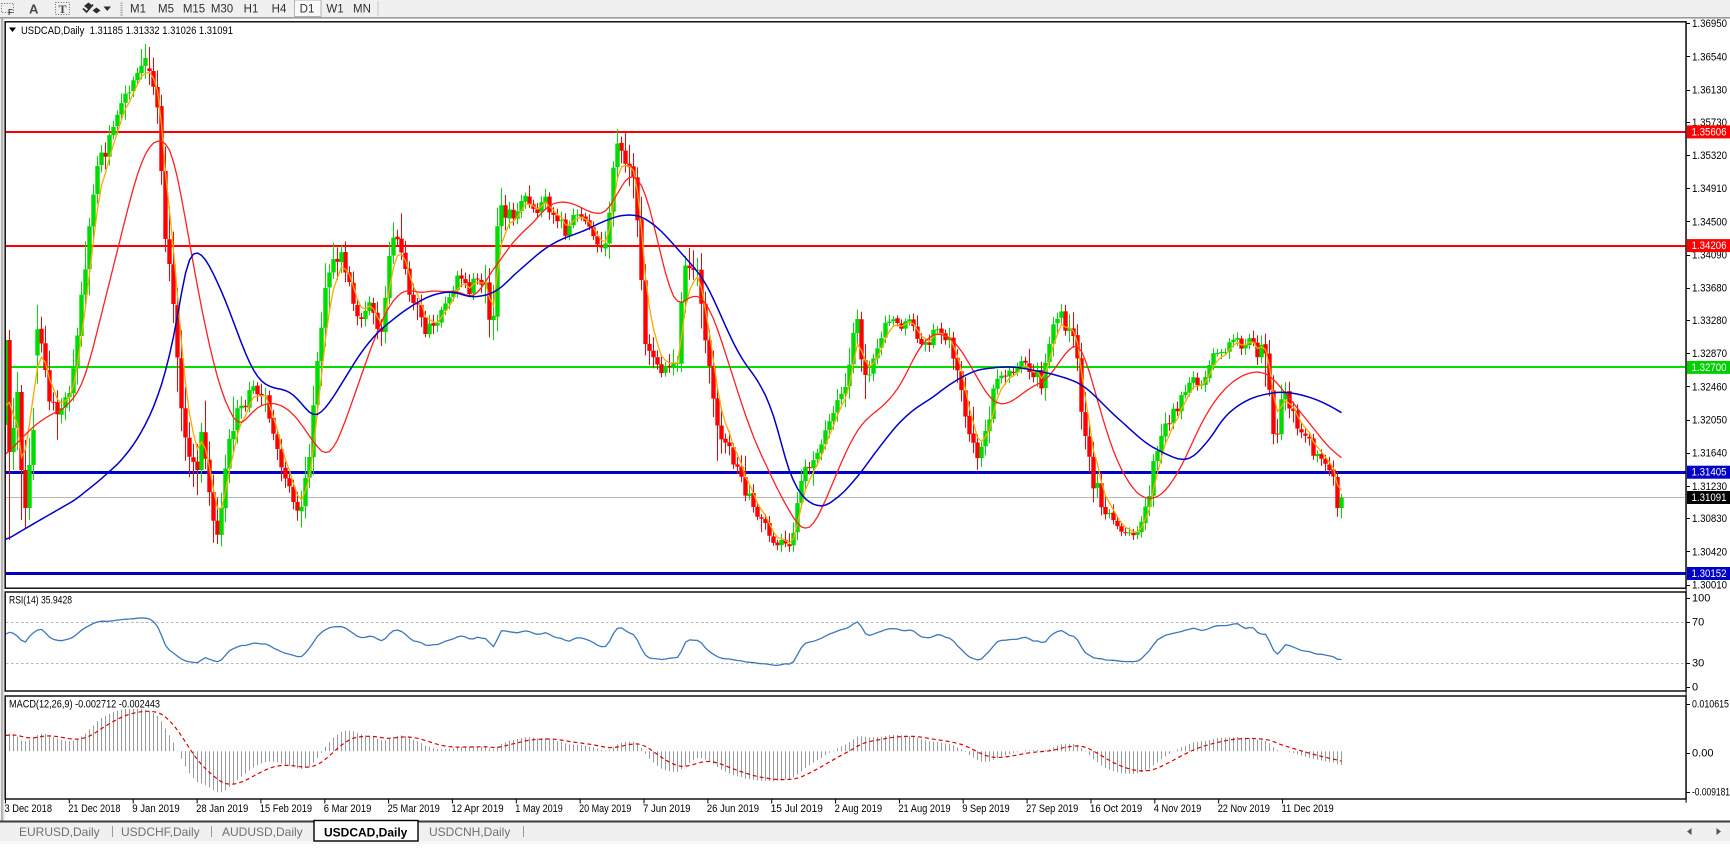 This screenshot has width=1730, height=849. I want to click on svg-text: 1.35730, so click(1709, 123).